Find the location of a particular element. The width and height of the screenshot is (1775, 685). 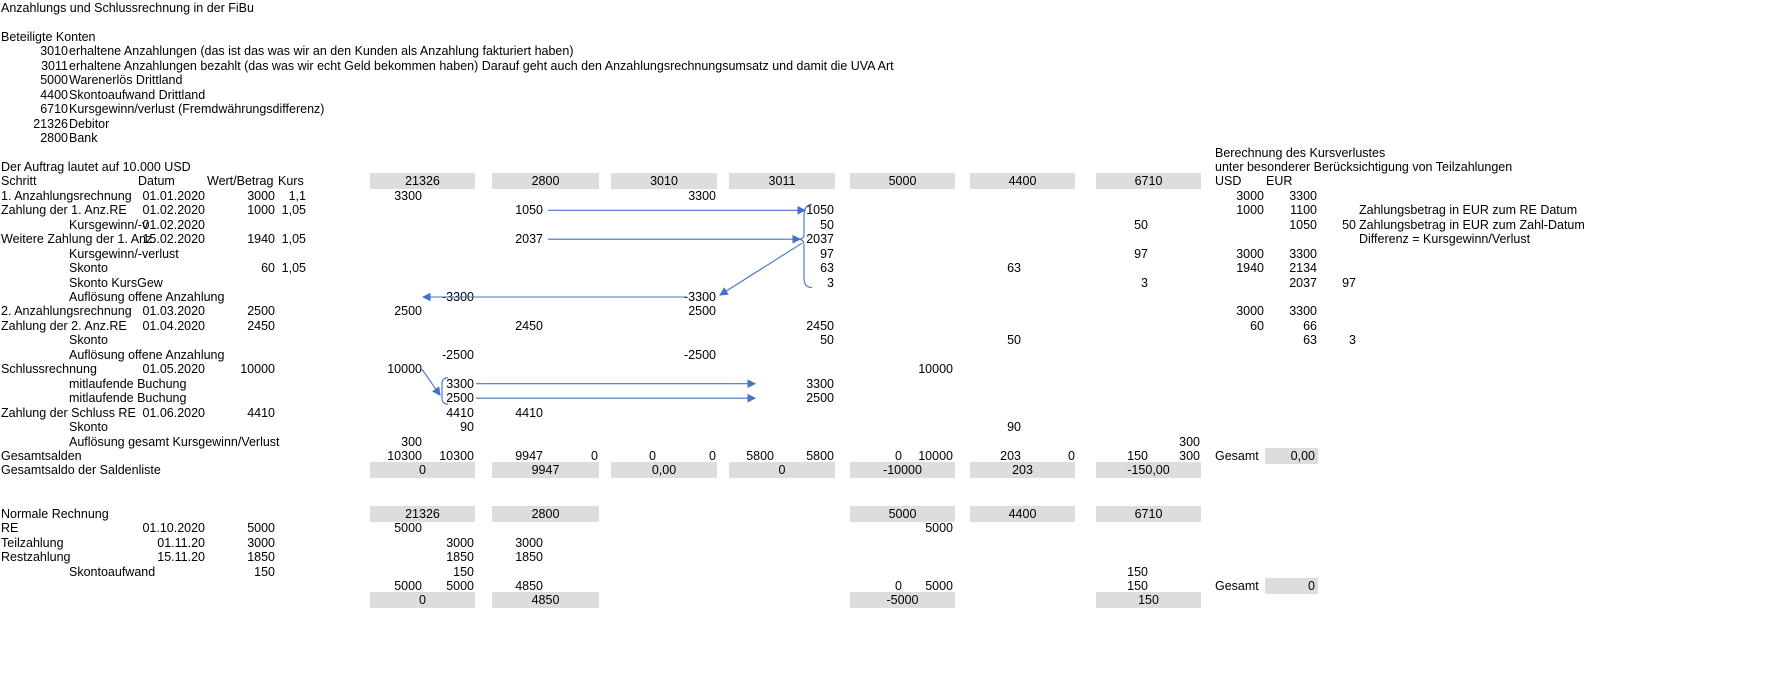

account-header-5000: 5000 is located at coordinates (902, 181).